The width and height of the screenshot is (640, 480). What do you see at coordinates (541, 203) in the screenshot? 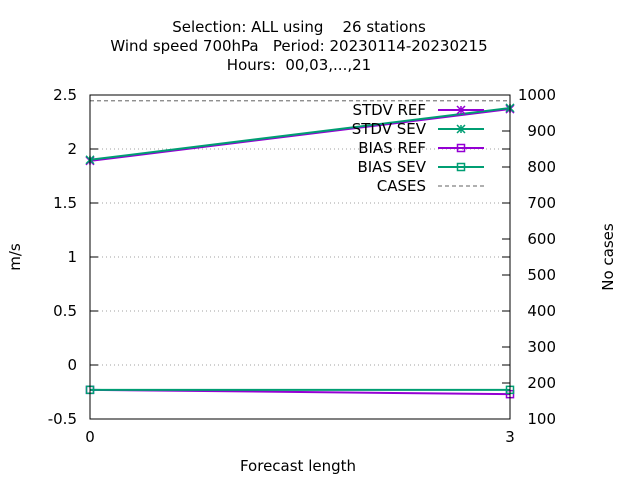
I see `y2-tick-label: 700` at bounding box center [541, 203].